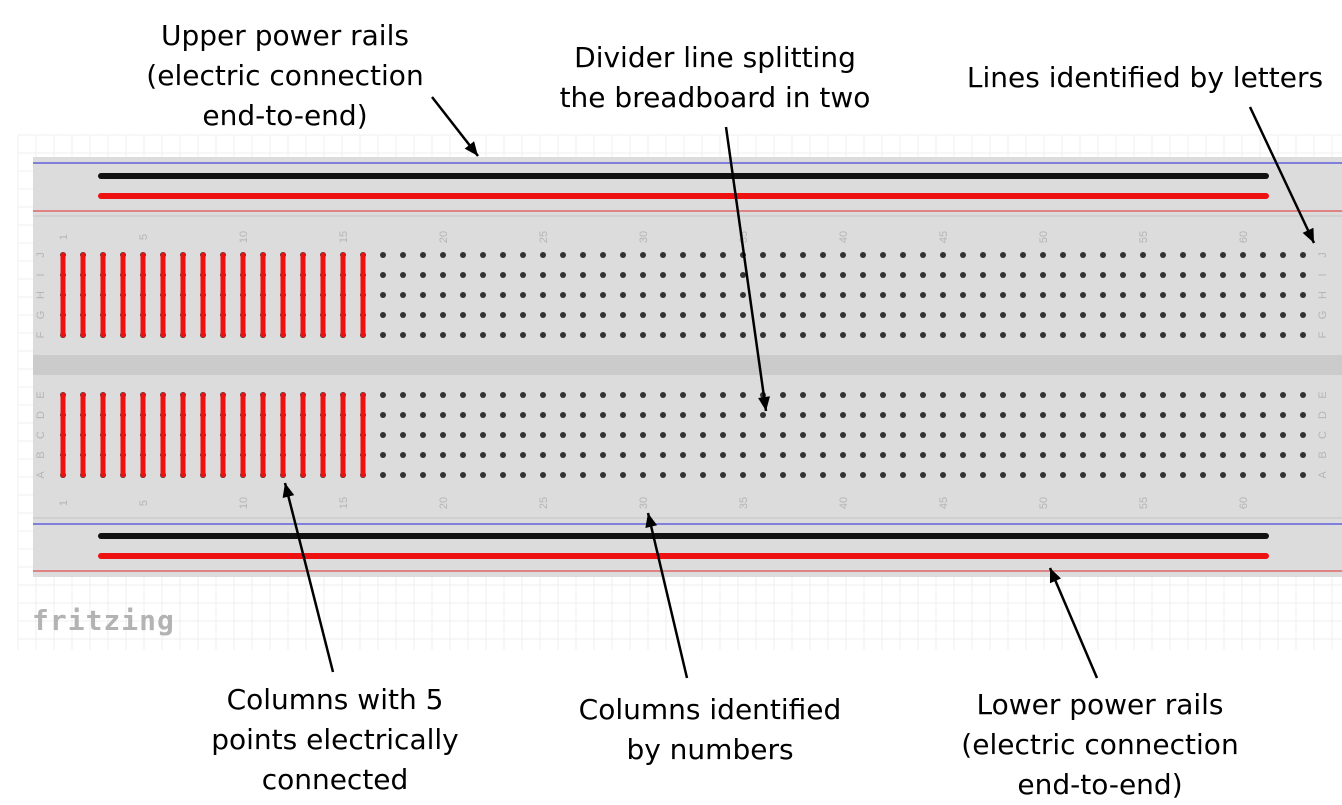 This screenshot has width=1342, height=805. Describe the element at coordinates (41, 315) in the screenshot. I see `row-letter-label: G` at that location.